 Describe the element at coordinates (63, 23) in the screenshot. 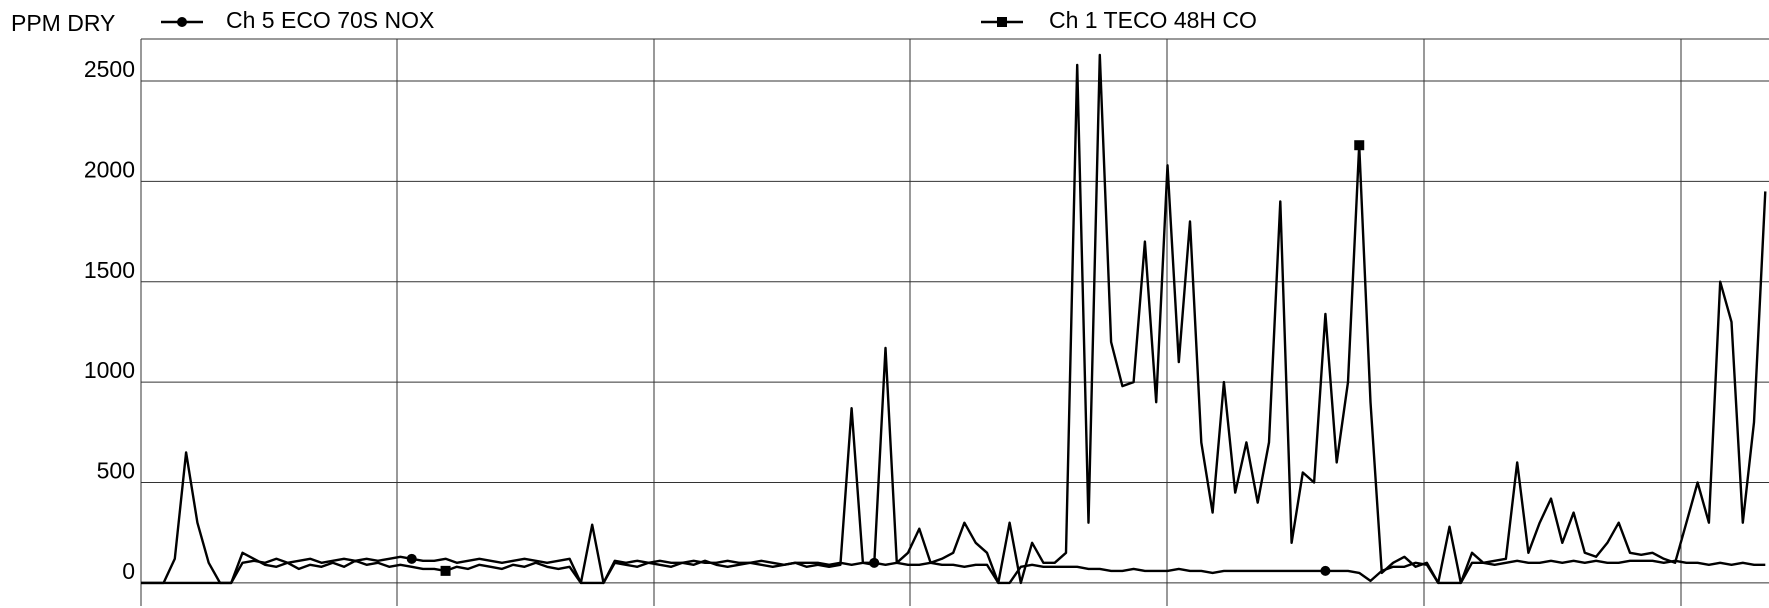

I see `y-axis-label: PPM DRY` at that location.